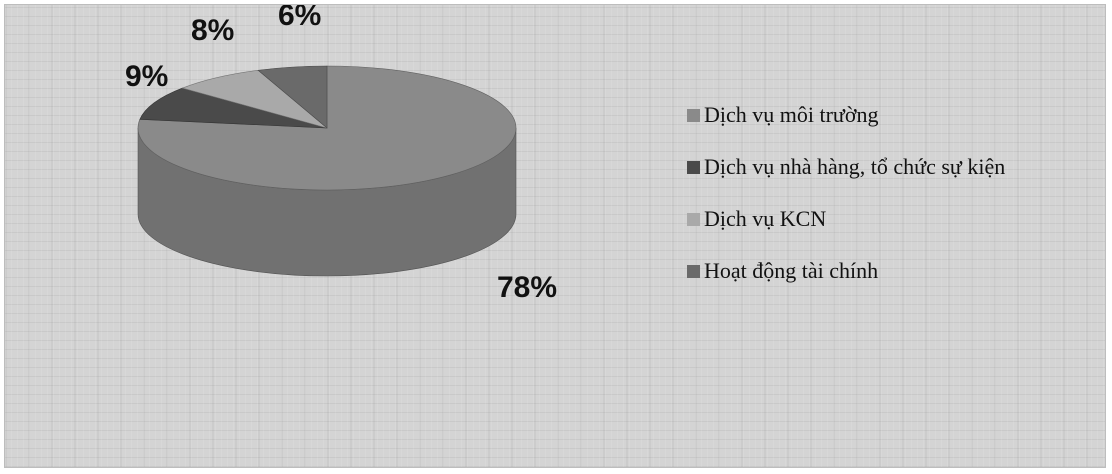  I want to click on legend-item: Dịch vụ nhà hàng, tổ chức sự kiện, so click(846, 167).